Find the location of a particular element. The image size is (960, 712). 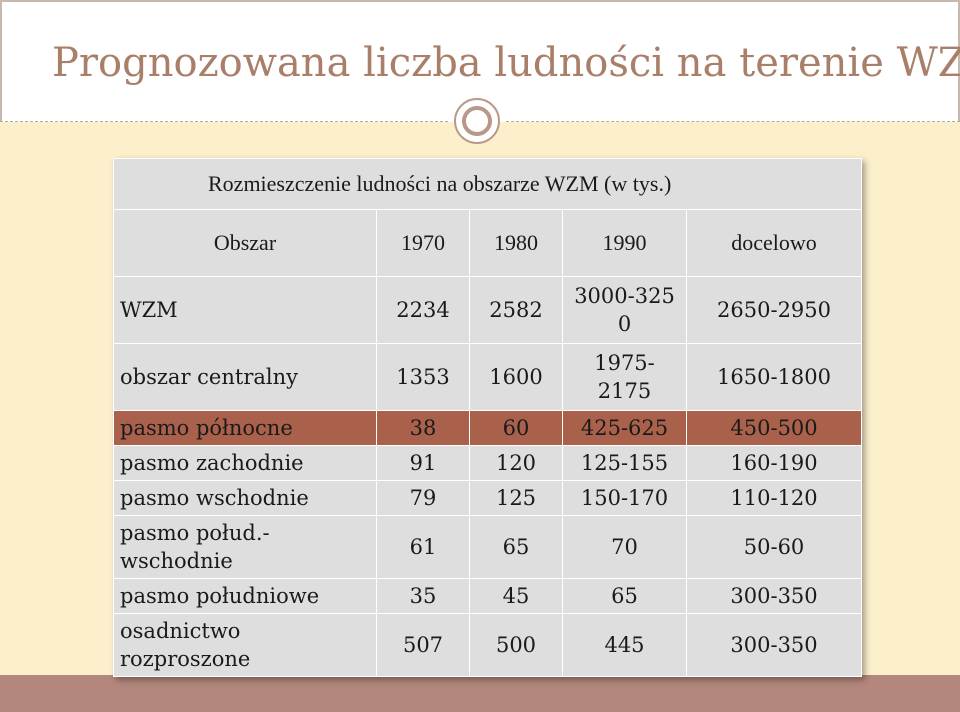

table-row-highlighted: pasmo północne 38 60 425-625 450-500 is located at coordinates (488, 428).